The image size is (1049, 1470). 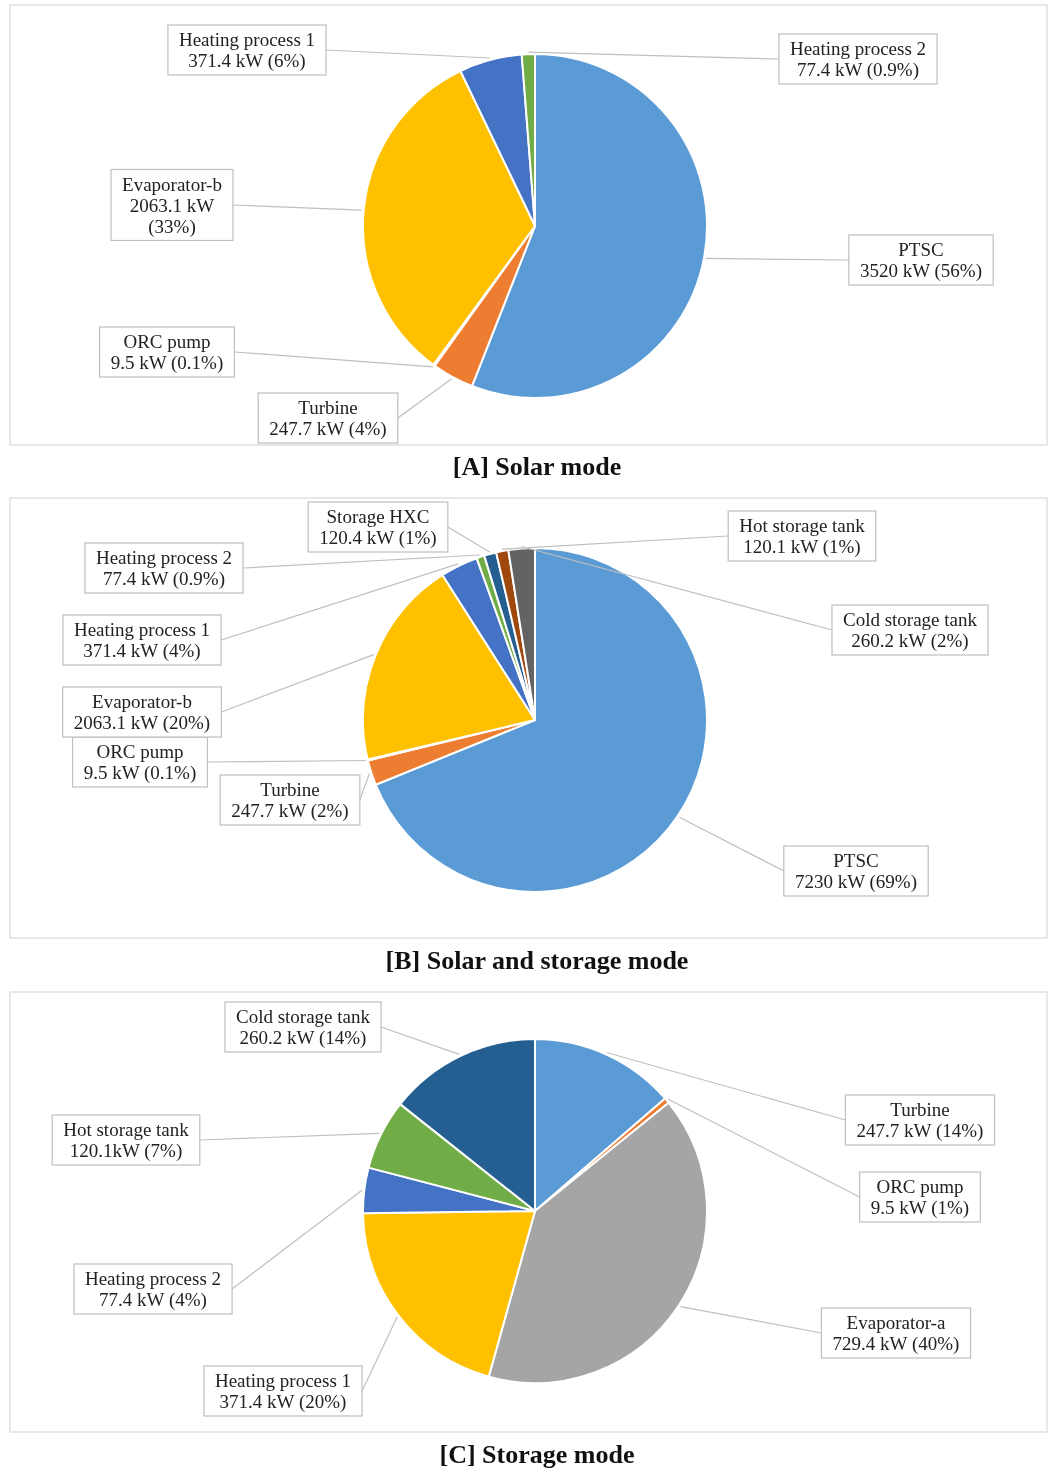 What do you see at coordinates (896, 1323) in the screenshot?
I see `slice-label: Evaporator-a` at bounding box center [896, 1323].